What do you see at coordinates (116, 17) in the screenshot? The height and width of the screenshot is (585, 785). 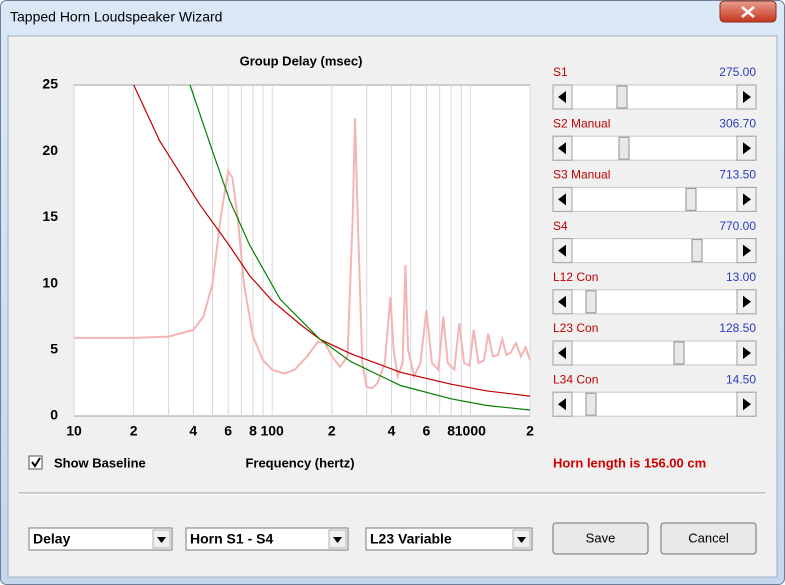 I see `window-title: Tapped Horn Loudspeaker Wizard` at bounding box center [116, 17].